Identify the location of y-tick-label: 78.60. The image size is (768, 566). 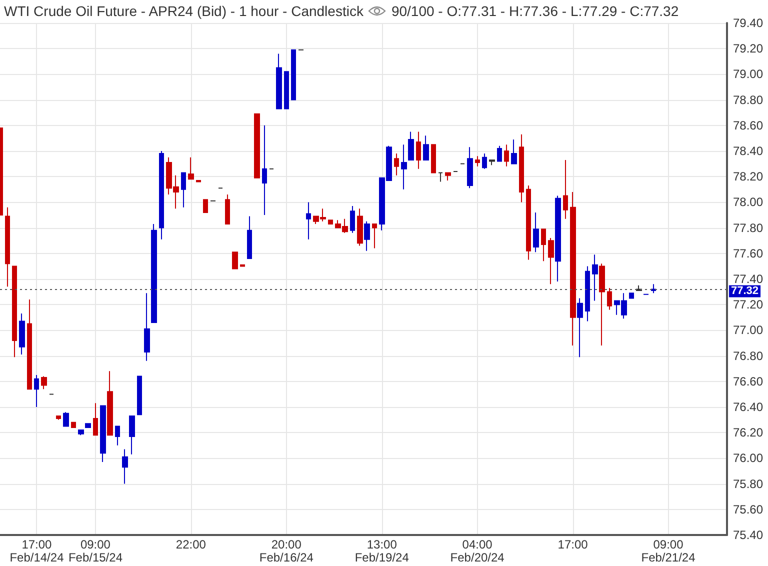
(748, 125).